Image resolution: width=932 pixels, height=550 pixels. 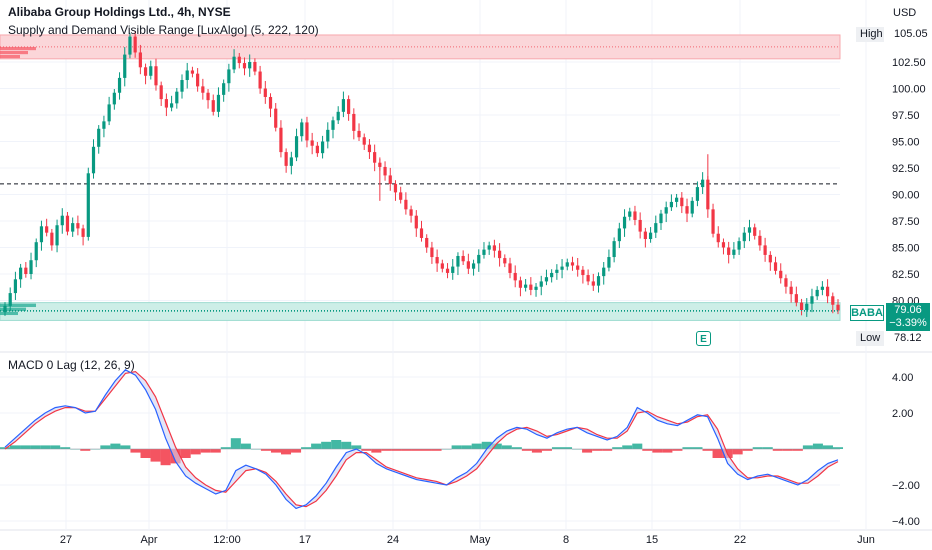 What do you see at coordinates (906, 249) in the screenshot?
I see `price-tick-label: 85.00` at bounding box center [906, 249].